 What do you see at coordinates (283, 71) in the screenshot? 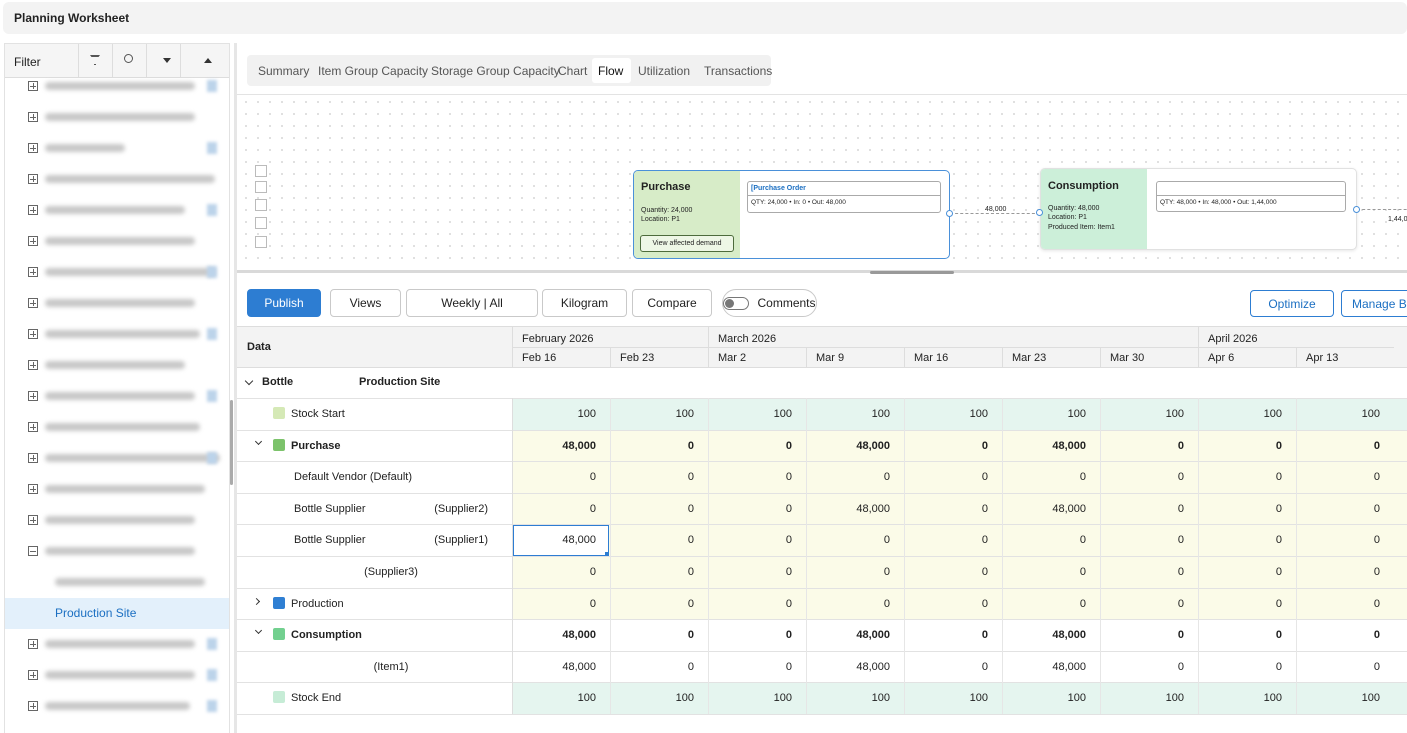
I see `tab: Summary` at bounding box center [283, 71].